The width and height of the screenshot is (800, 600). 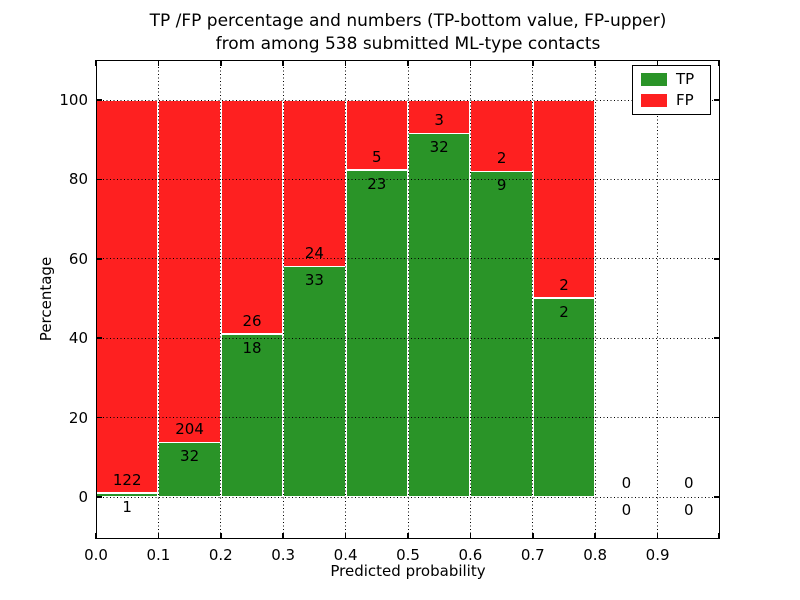 I want to click on y-tick-label: 20, so click(x=78, y=417).